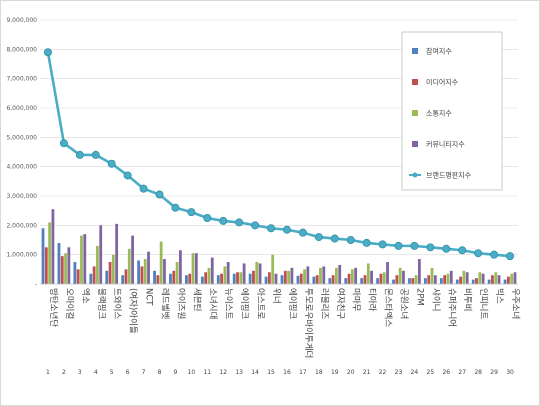 Image resolution: width=540 pixels, height=406 pixels. What do you see at coordinates (439, 113) in the screenshot?
I see `legend-label: 소통지수` at bounding box center [439, 113].